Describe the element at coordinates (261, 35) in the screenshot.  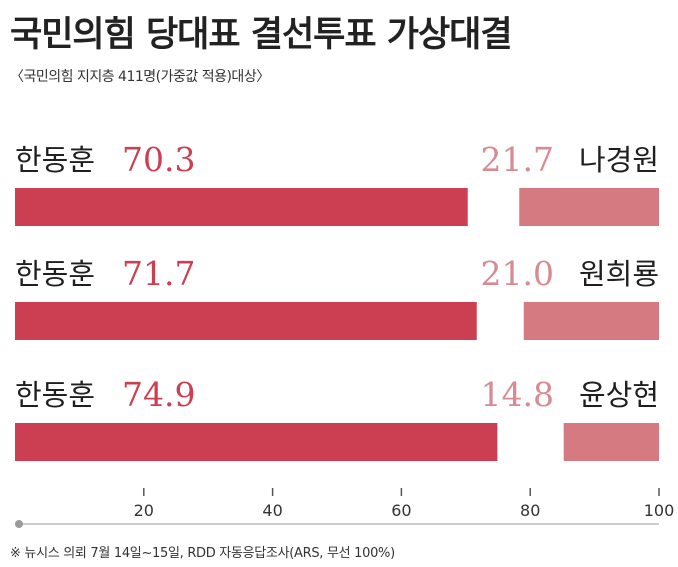
I see `chart-title: 국민의힘 당대표 결선투표 가상대결` at that location.